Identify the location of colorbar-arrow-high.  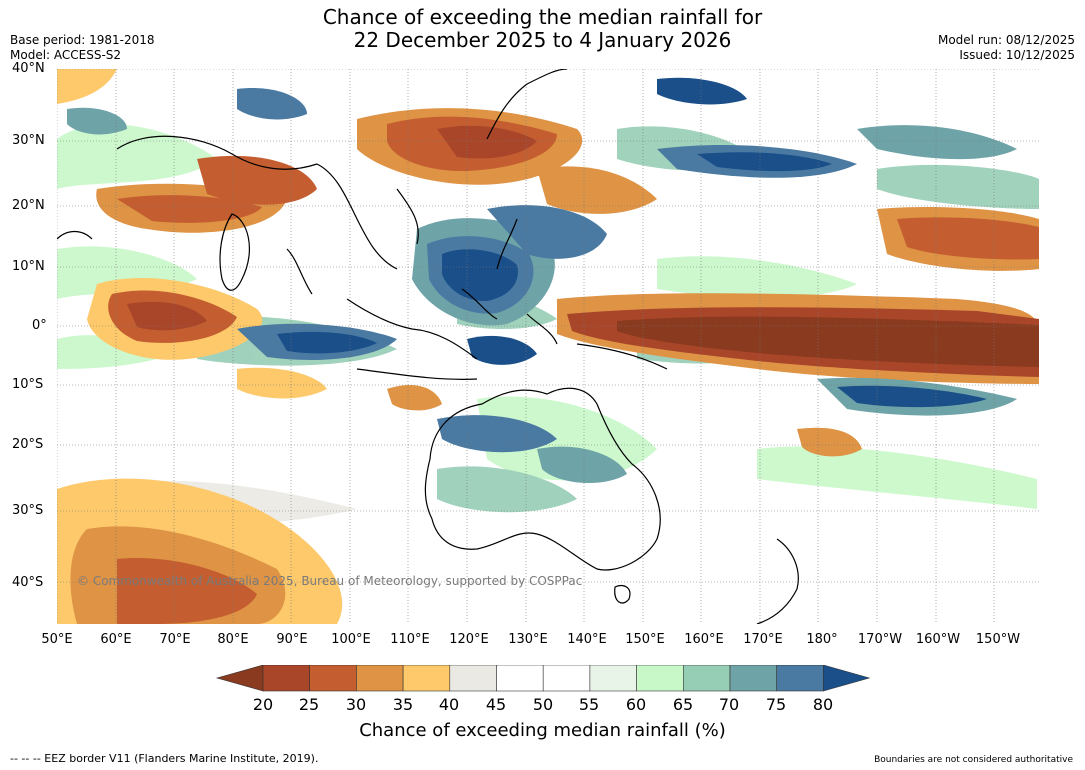
(846, 678).